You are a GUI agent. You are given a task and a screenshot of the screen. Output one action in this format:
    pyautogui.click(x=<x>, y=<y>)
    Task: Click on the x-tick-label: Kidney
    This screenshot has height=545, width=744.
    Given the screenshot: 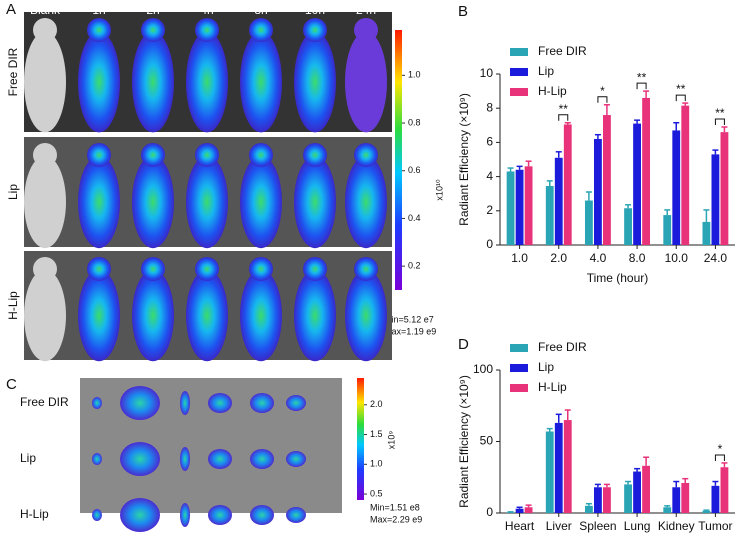 What is the action you would take?
    pyautogui.click(x=676, y=526)
    